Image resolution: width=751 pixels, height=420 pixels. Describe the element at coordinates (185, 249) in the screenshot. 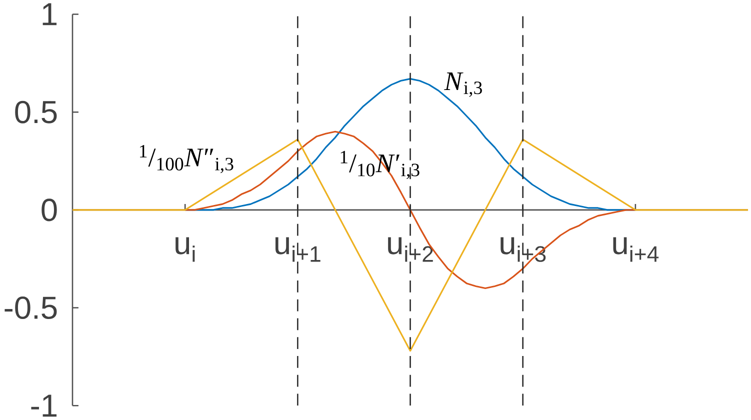

I see `x-tick-label: u$_{i}$` at that location.